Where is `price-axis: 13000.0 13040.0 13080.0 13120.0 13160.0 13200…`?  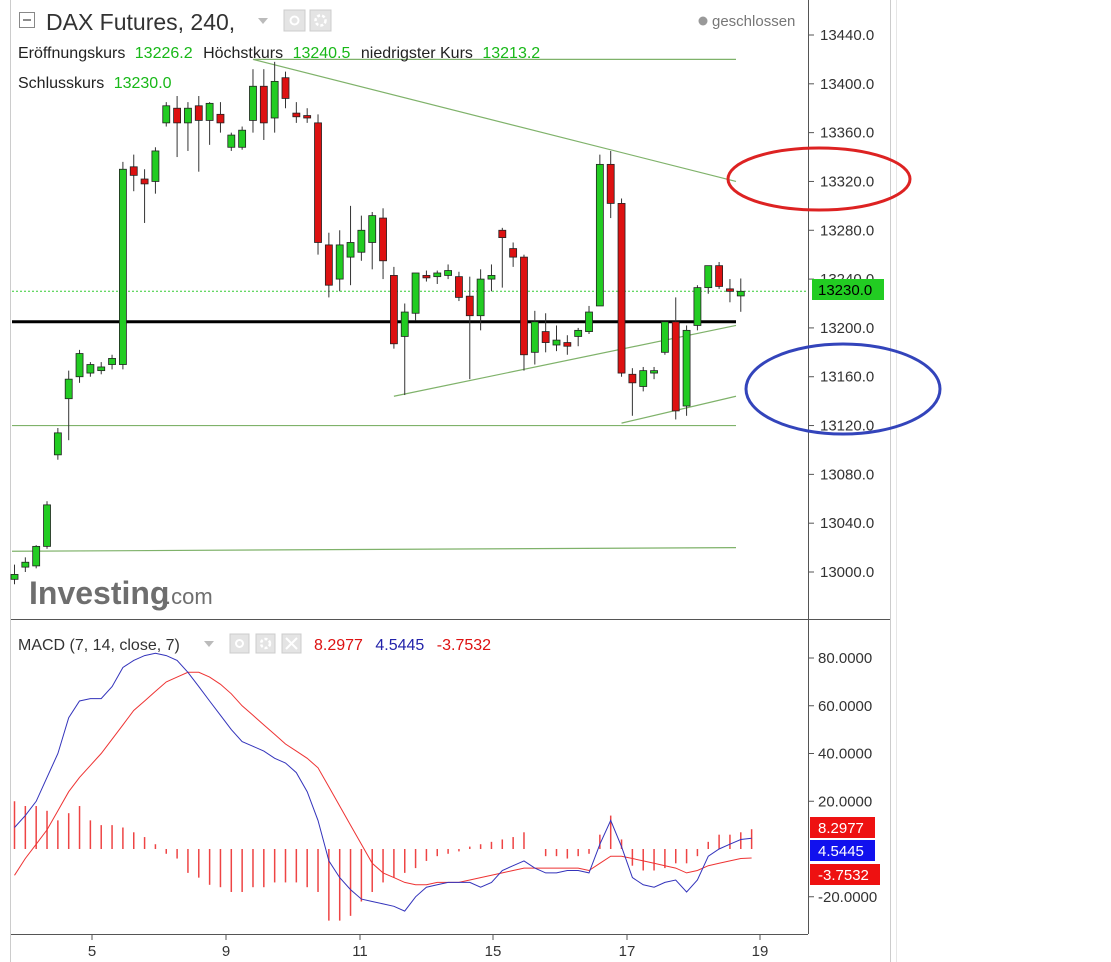 price-axis: 13000.0 13040.0 13080.0 13120.0 13160.0 13200… is located at coordinates (841, 304).